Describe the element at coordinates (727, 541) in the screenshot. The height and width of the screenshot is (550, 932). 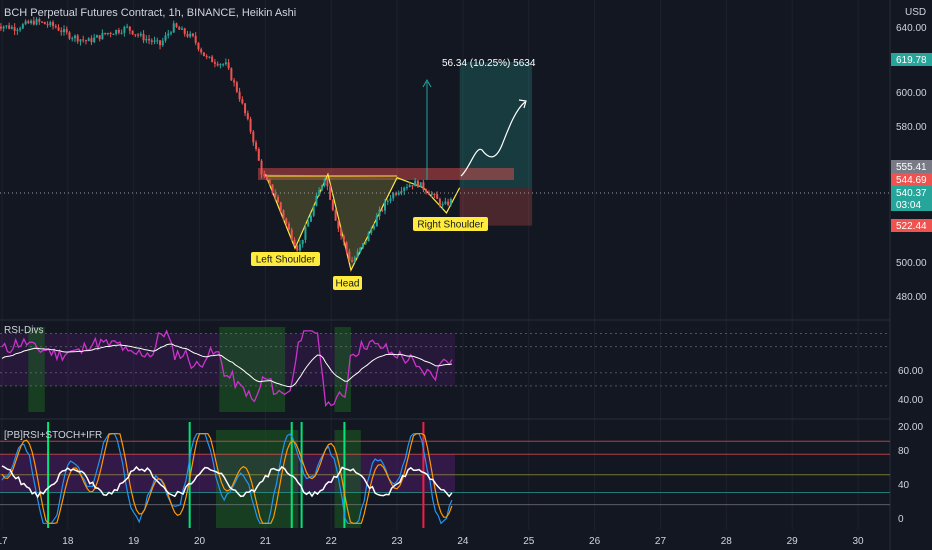
I see `x-tick-label: 28` at that location.